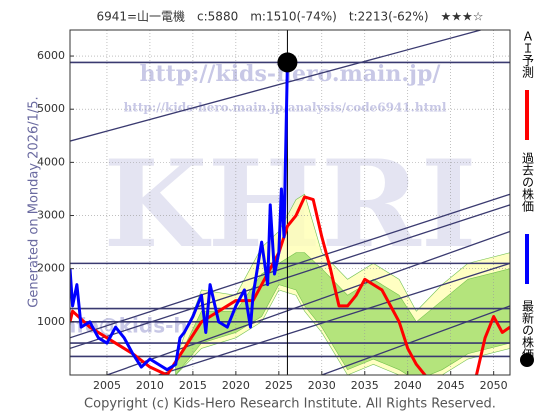  What do you see at coordinates (279, 385) in the screenshot?
I see `x-tick-label: 2025` at bounding box center [279, 385].